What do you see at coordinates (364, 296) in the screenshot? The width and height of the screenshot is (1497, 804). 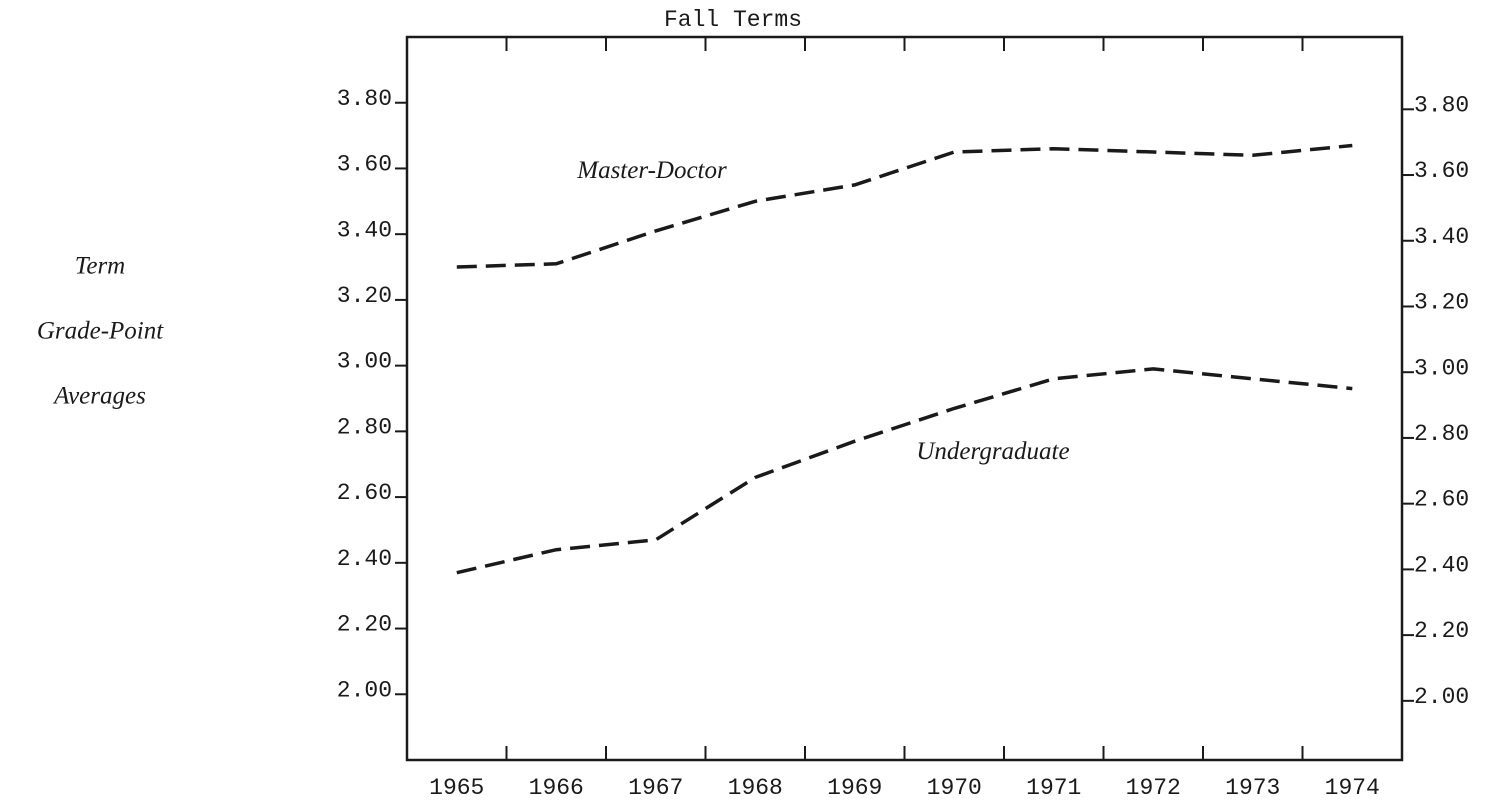 I see `y-tick-label: 3.20` at bounding box center [364, 296].